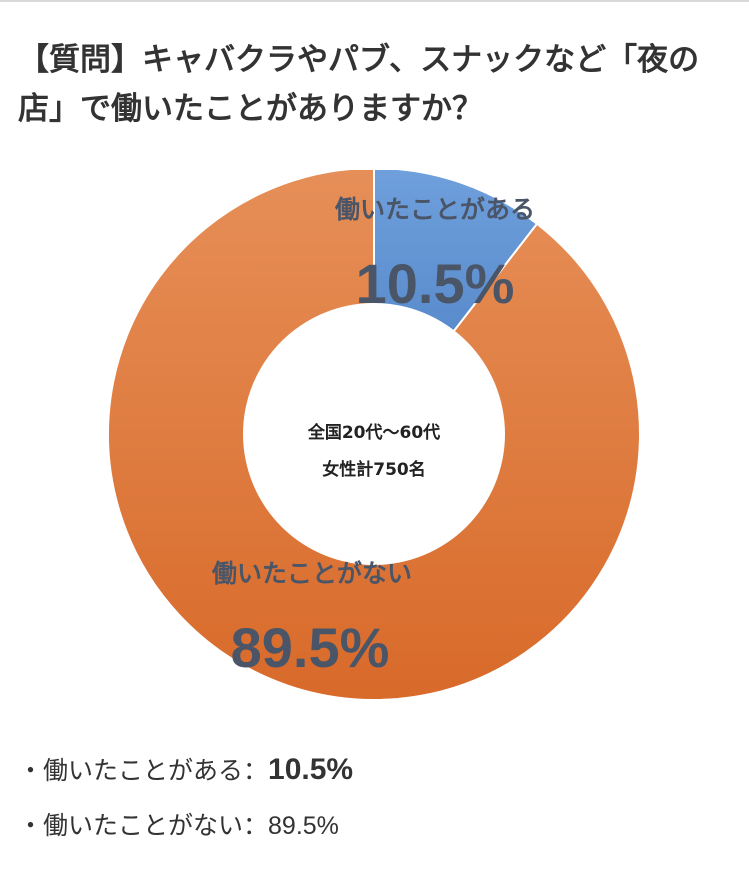 The width and height of the screenshot is (749, 884). I want to click on slice-label-worked: 働いたことがある, so click(434, 209).